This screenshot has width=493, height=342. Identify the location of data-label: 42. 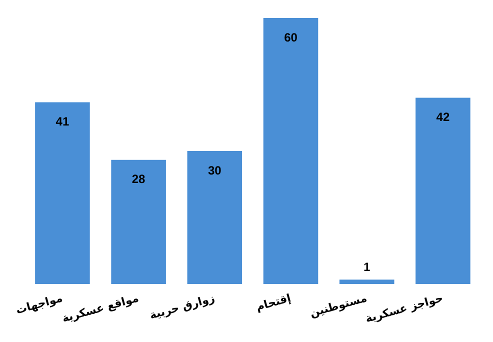
(443, 117).